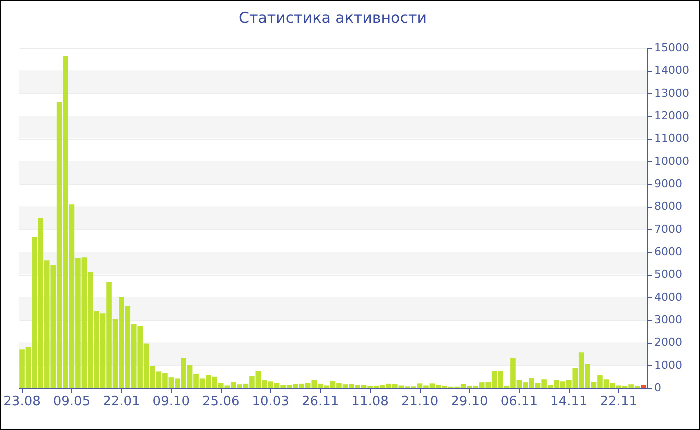 The height and width of the screenshot is (430, 700). I want to click on x-tick-label: 11.08, so click(370, 402).